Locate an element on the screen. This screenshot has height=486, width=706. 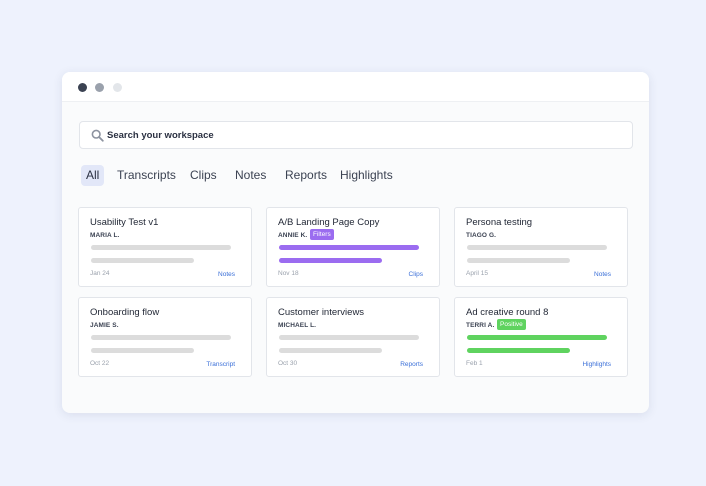
card-date: Oct 30 is located at coordinates (288, 363).